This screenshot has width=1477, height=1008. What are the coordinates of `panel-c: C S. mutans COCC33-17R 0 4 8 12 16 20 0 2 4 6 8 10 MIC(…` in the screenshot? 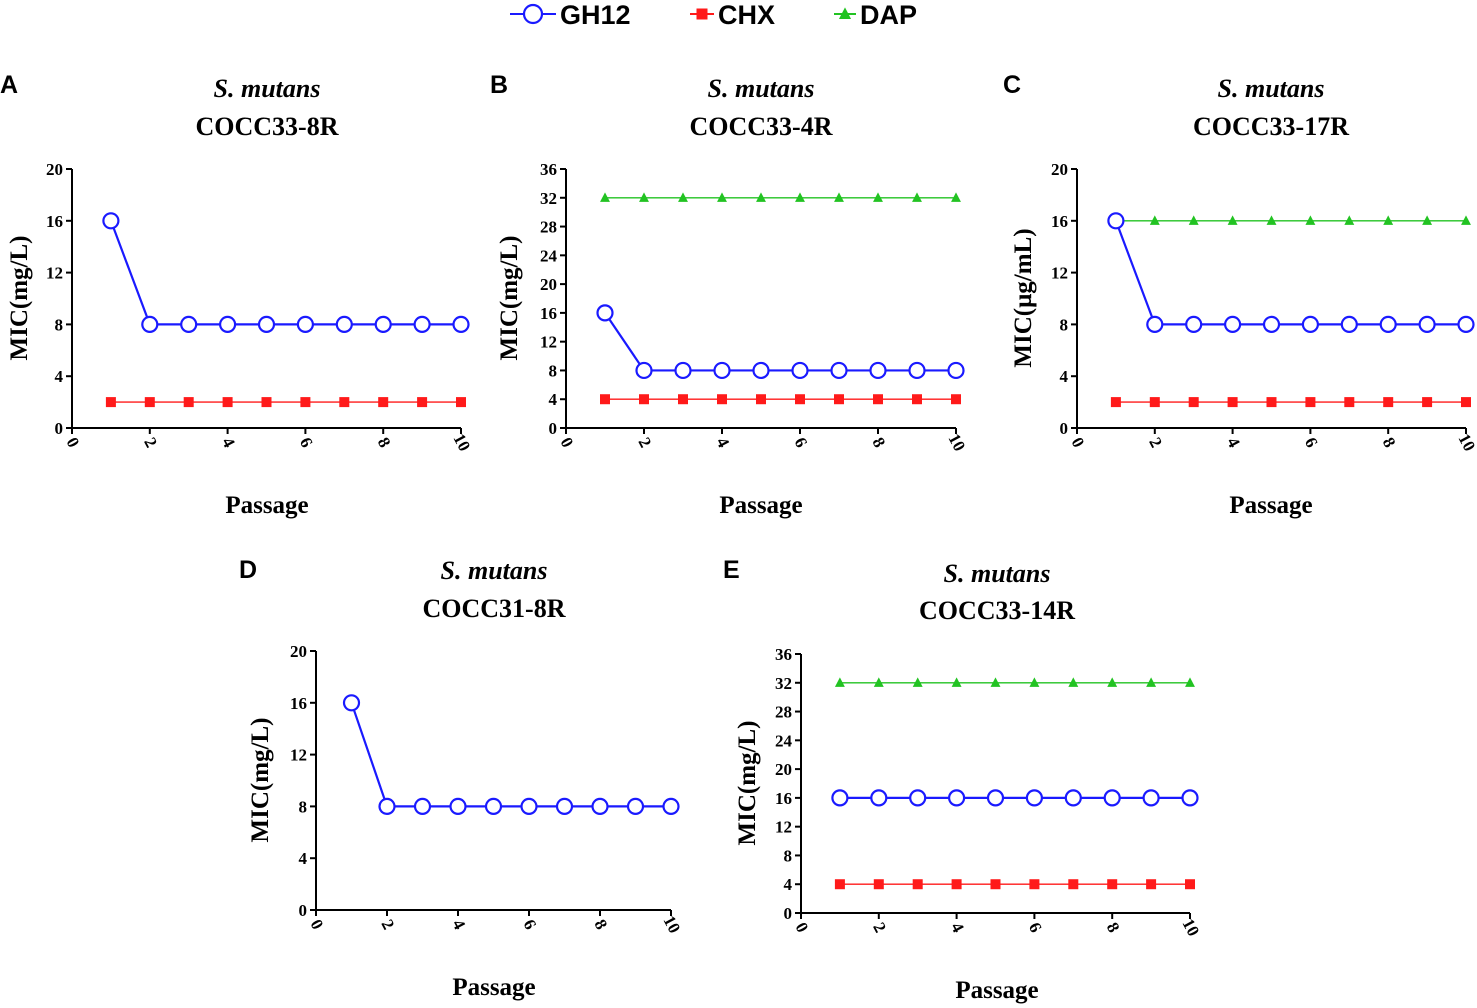 It's located at (1240, 295).